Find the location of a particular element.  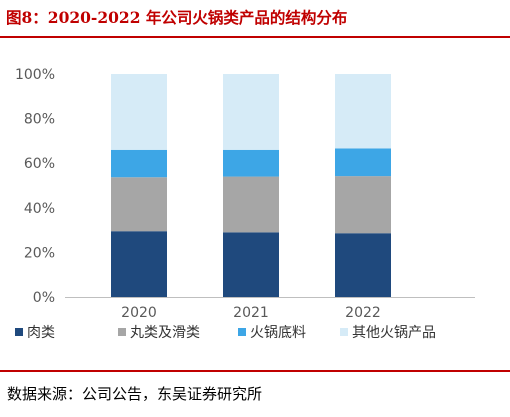

y-tick-label: 100% is located at coordinates (35, 75).